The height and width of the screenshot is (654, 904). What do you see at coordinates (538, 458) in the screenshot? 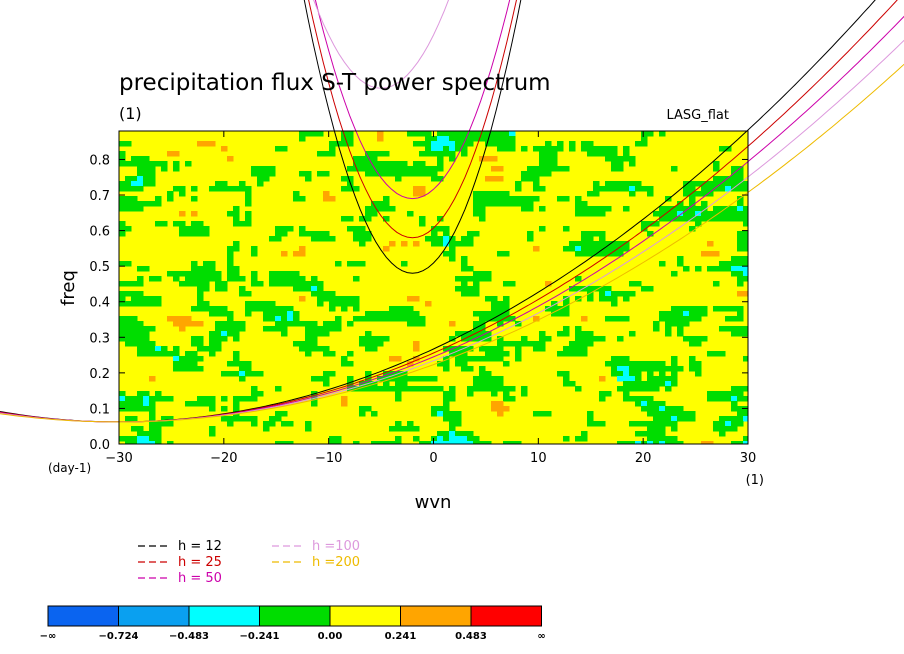
I see `x-tick-label: 10` at bounding box center [538, 458].